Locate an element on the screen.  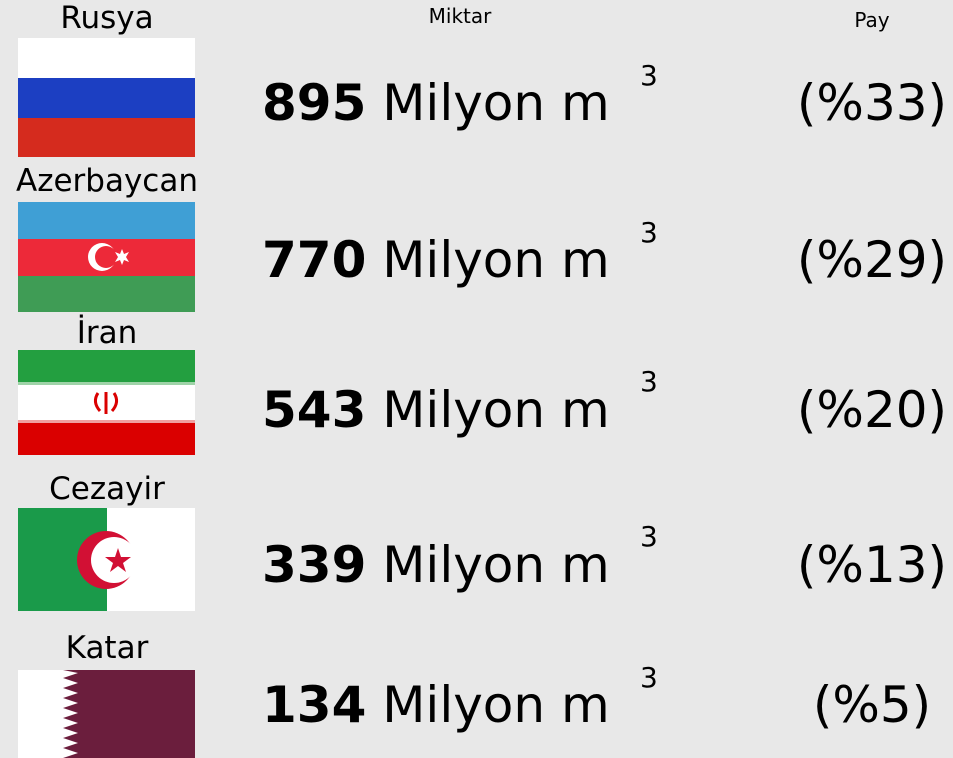
share: (%20) is located at coordinates (872, 410).